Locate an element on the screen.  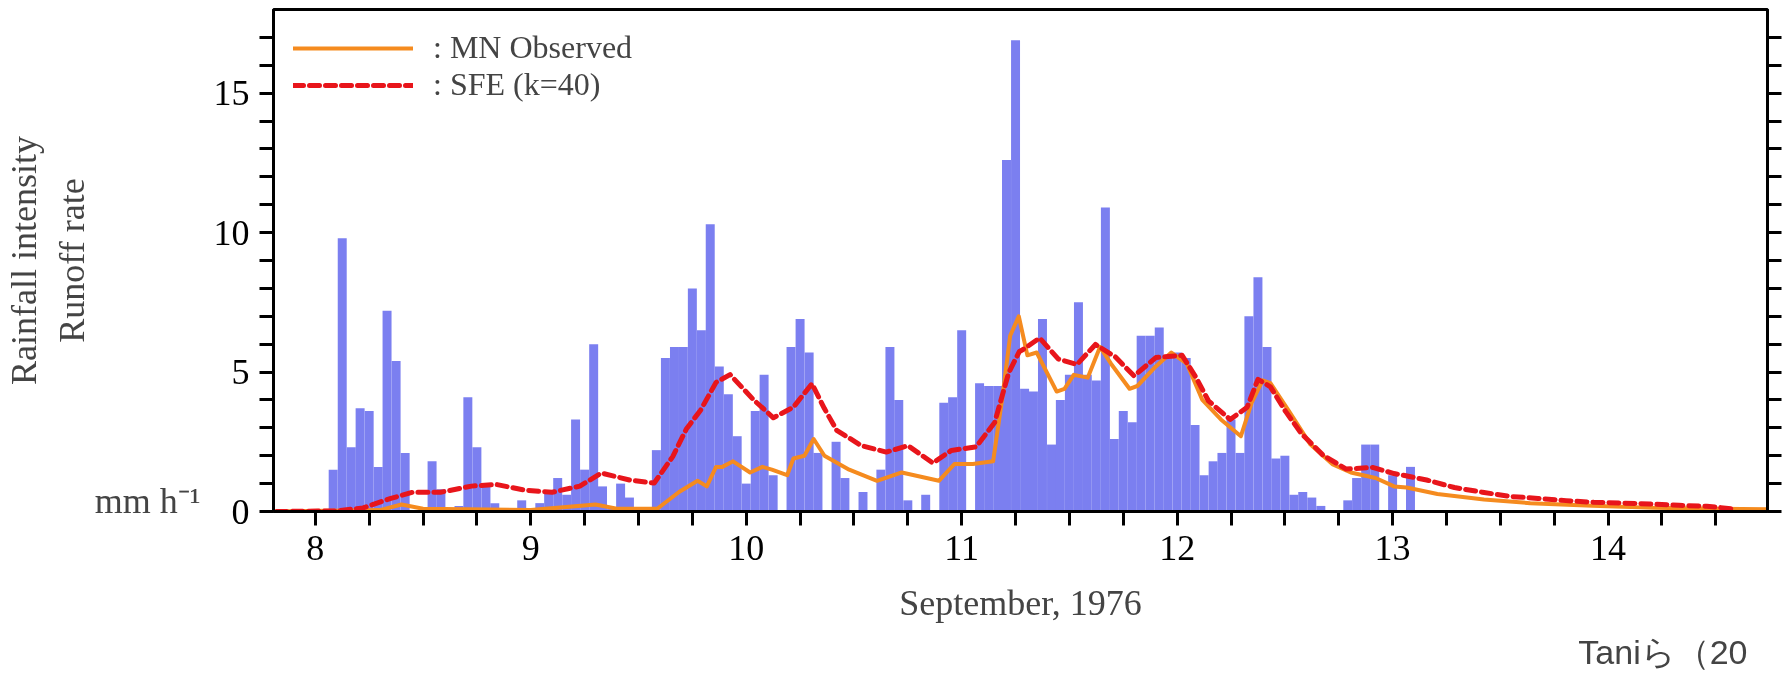
x-tick-label: 9 is located at coordinates (530, 547).